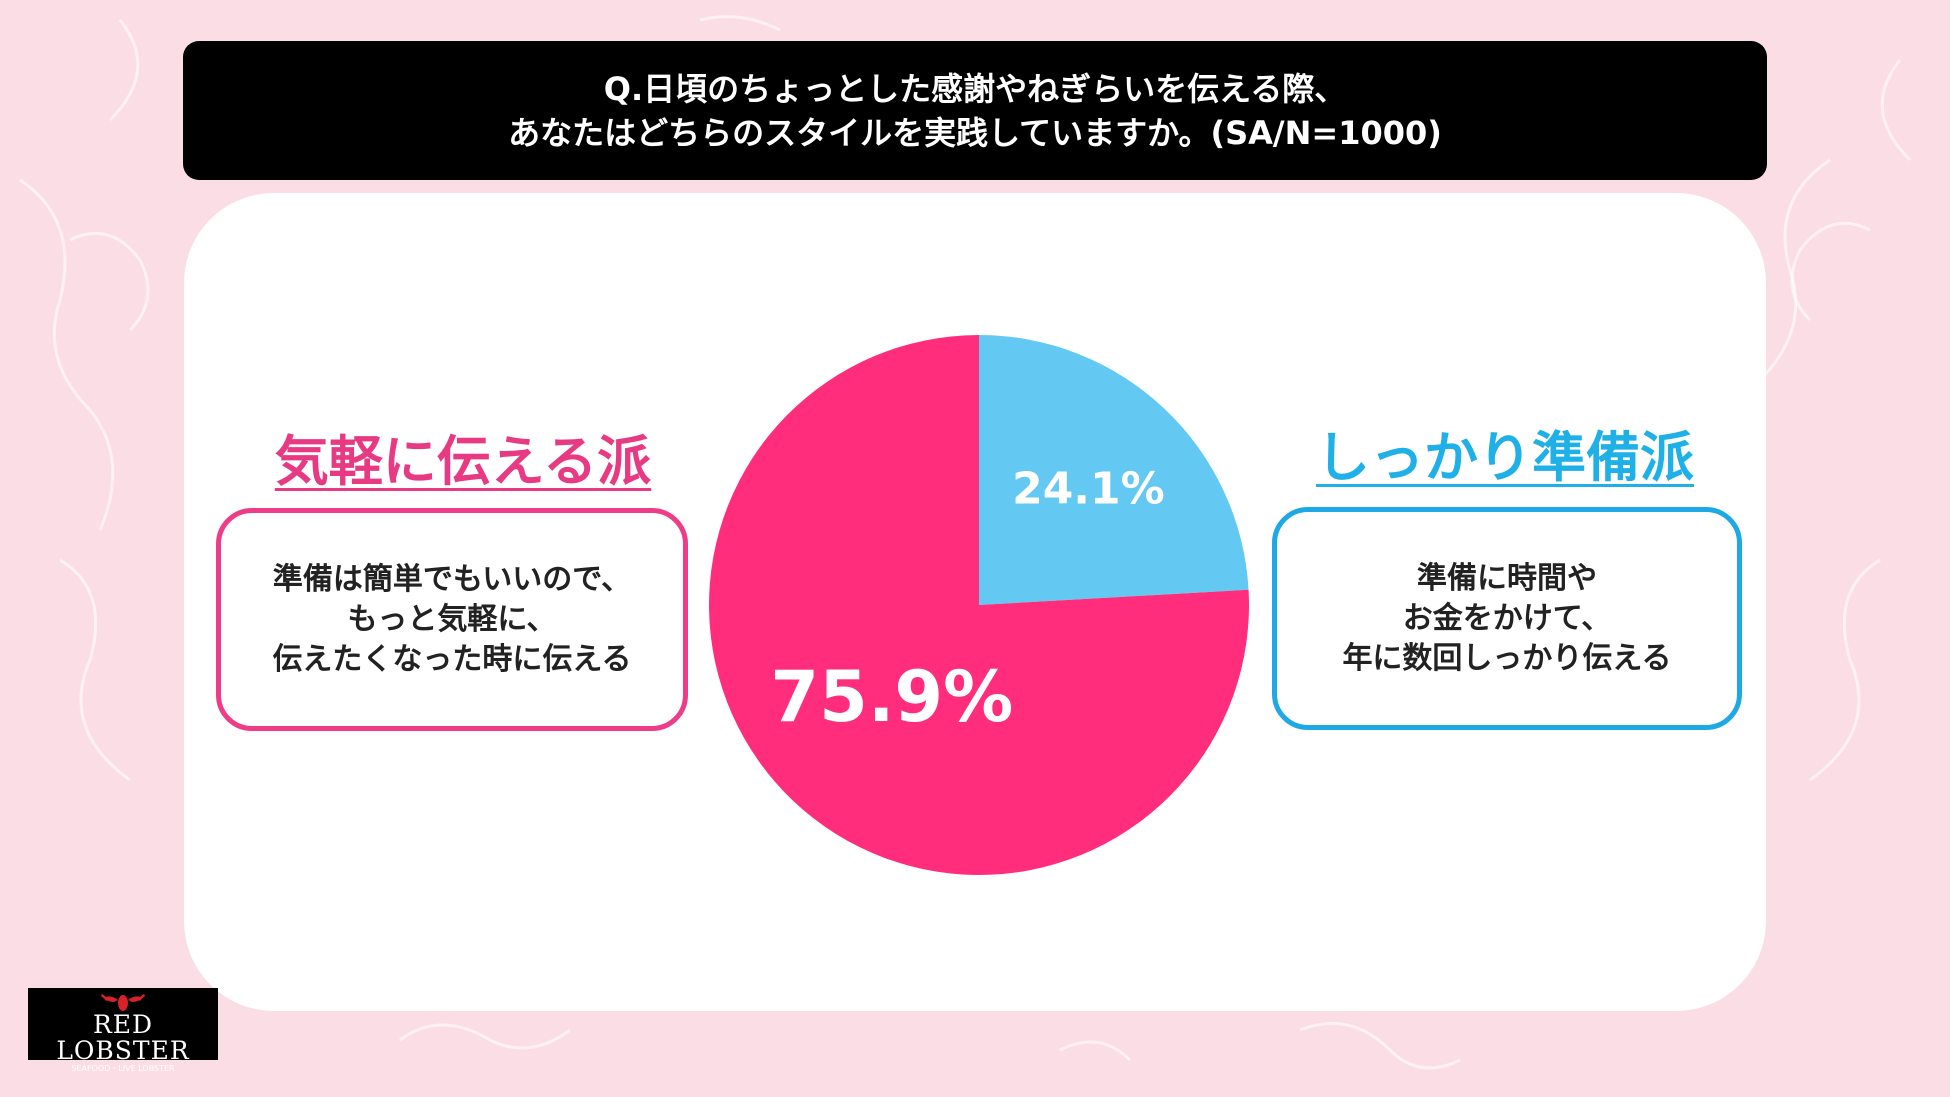 Image resolution: width=1950 pixels, height=1097 pixels. I want to click on pie-slice-prepared, so click(1114, 470).